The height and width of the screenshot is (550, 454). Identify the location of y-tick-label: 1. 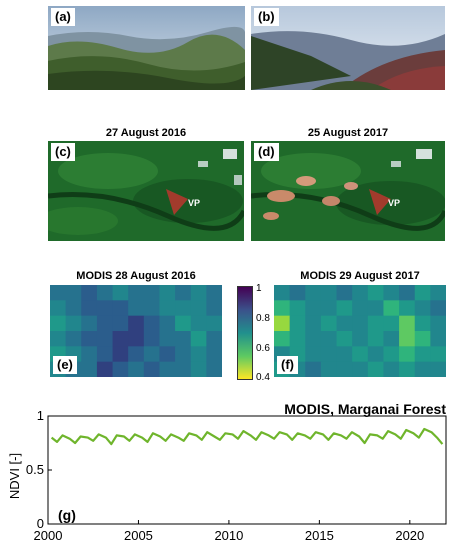
(40, 415).